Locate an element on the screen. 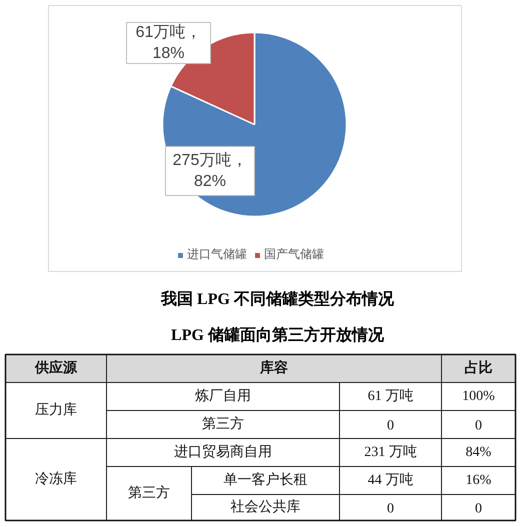  legend-label: 国产气储罐 is located at coordinates (294, 254).